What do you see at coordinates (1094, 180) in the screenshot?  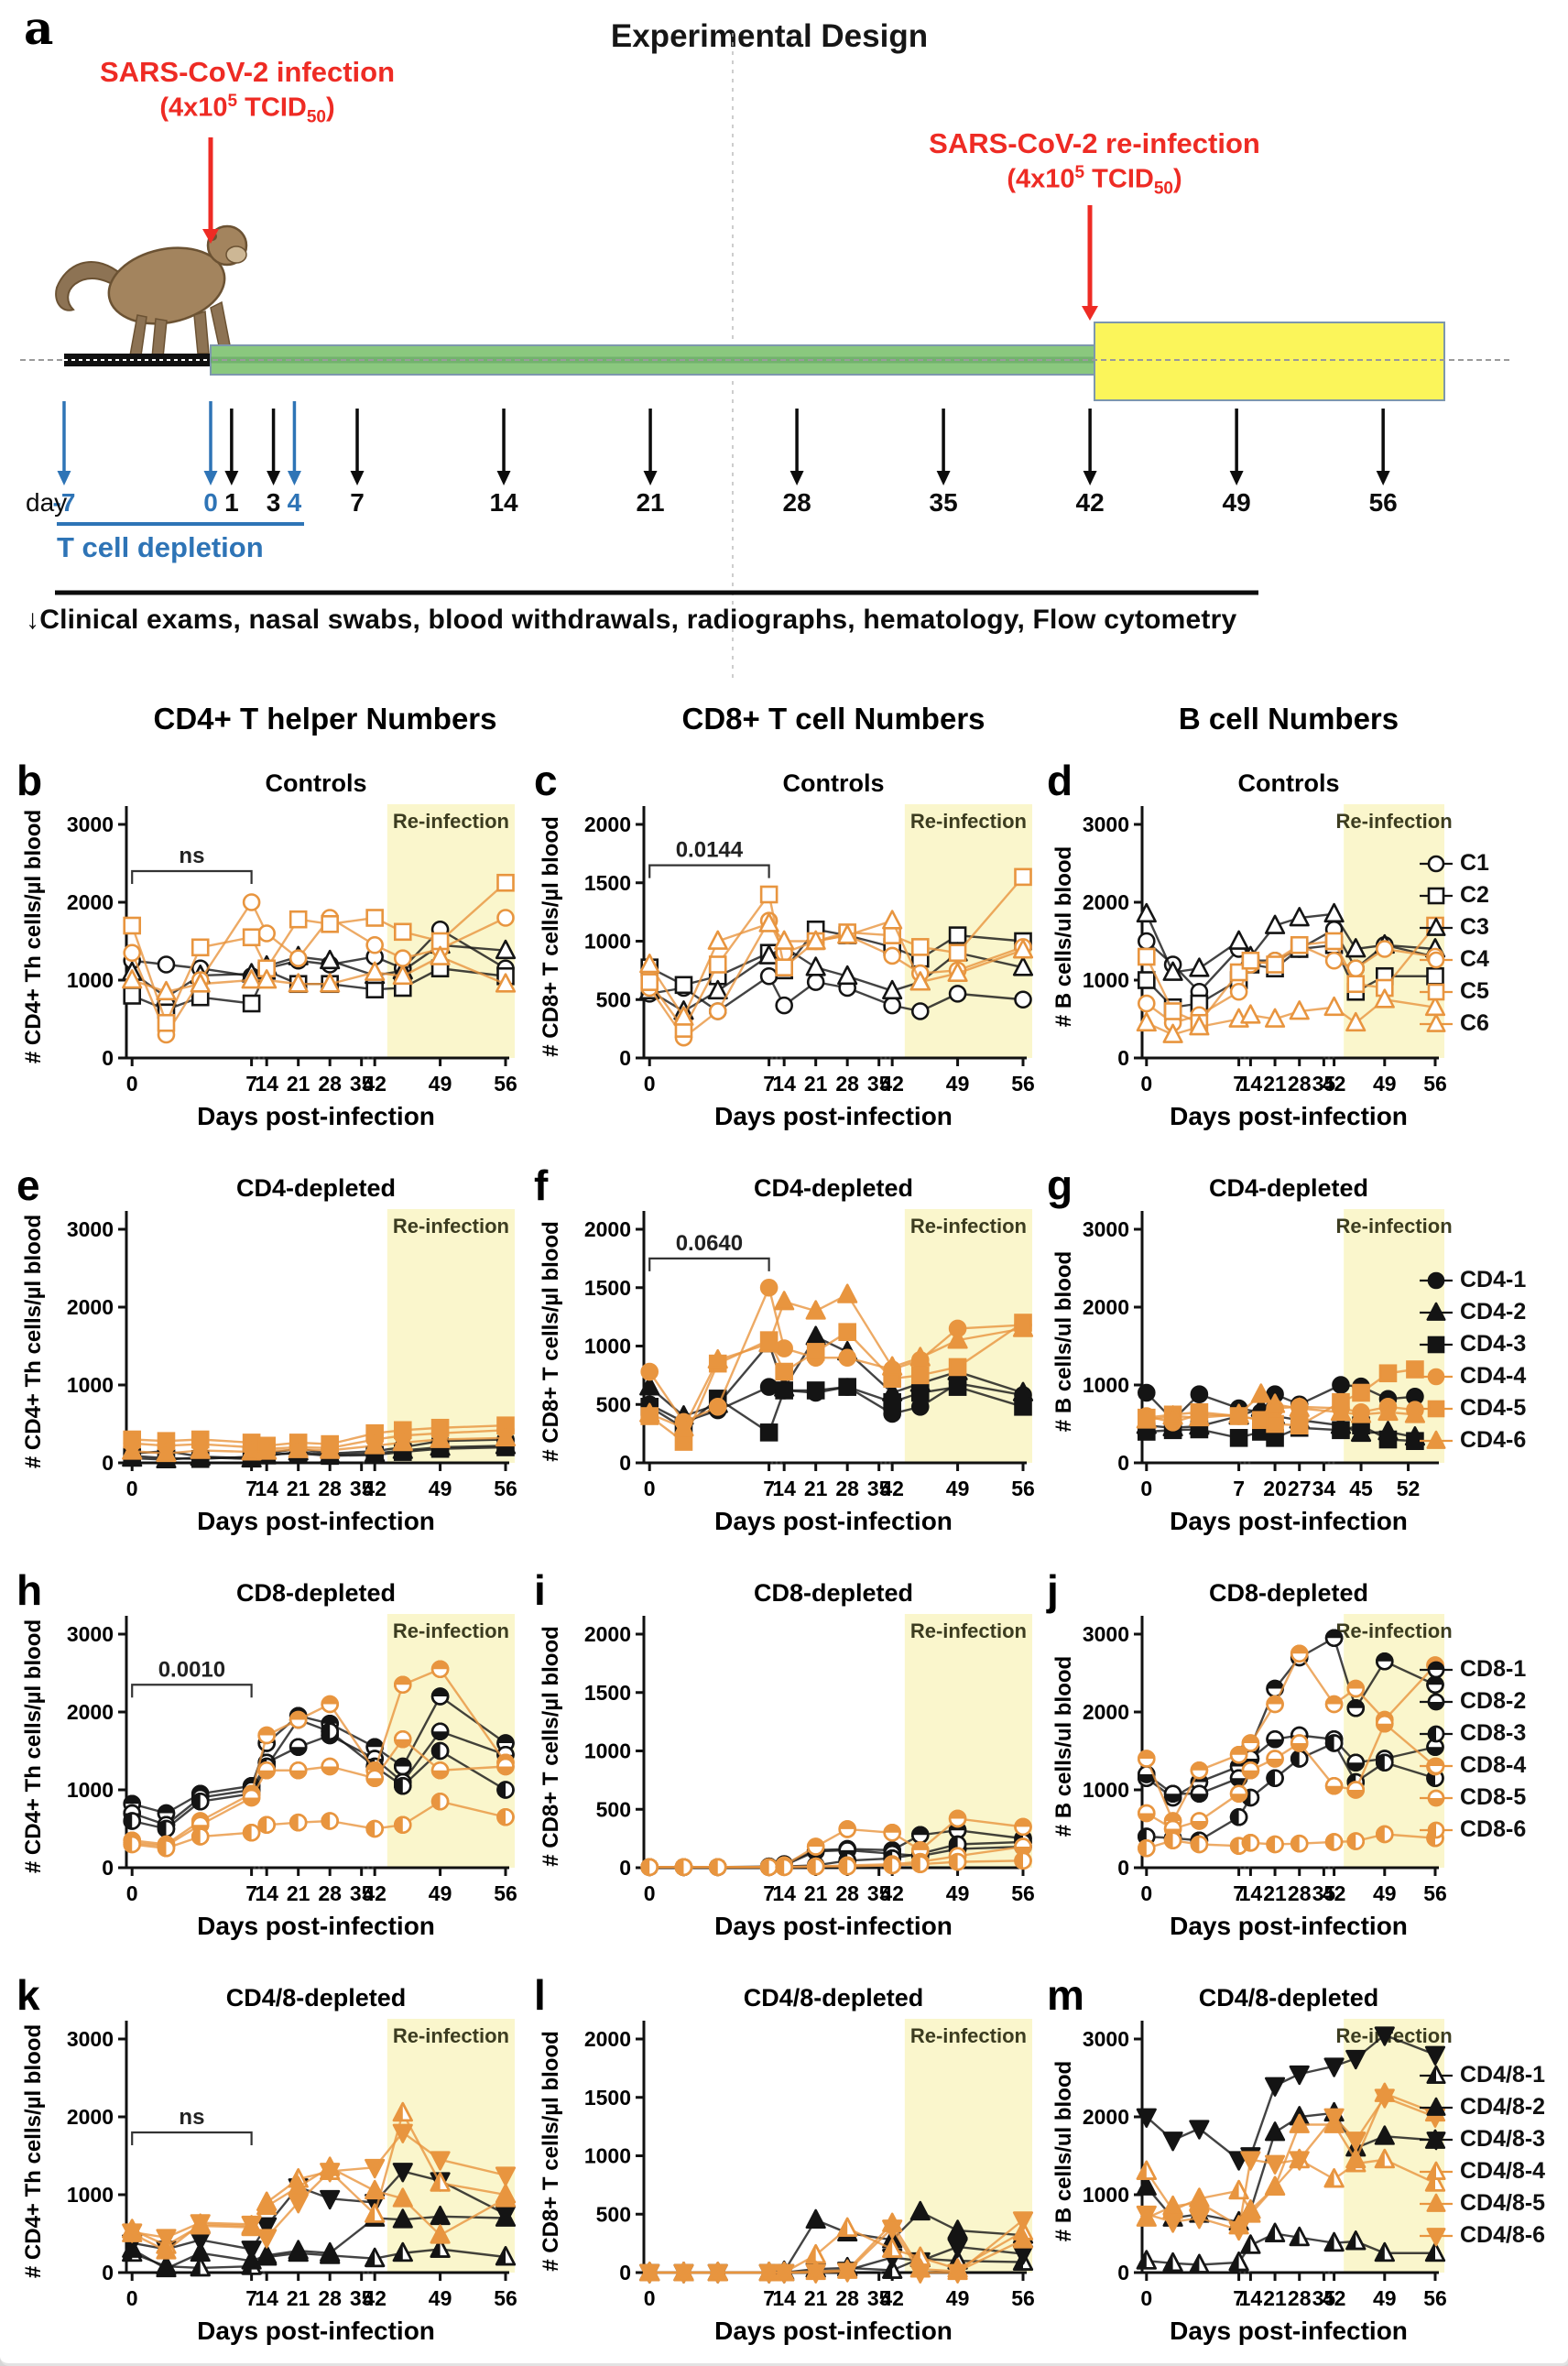 I see `reinfection-dose: (4x105 TCID50)` at bounding box center [1094, 180].